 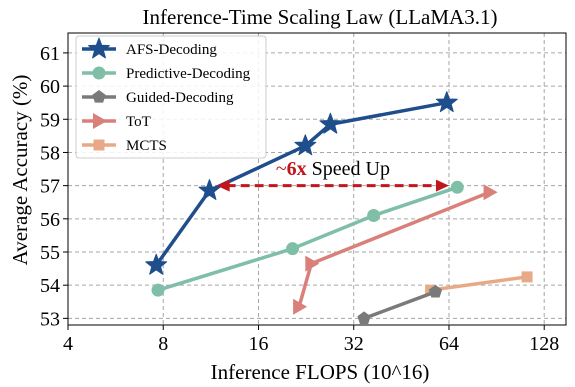 I want to click on legend-item-afs-decoding: AFS-Decoding, so click(x=149, y=48).